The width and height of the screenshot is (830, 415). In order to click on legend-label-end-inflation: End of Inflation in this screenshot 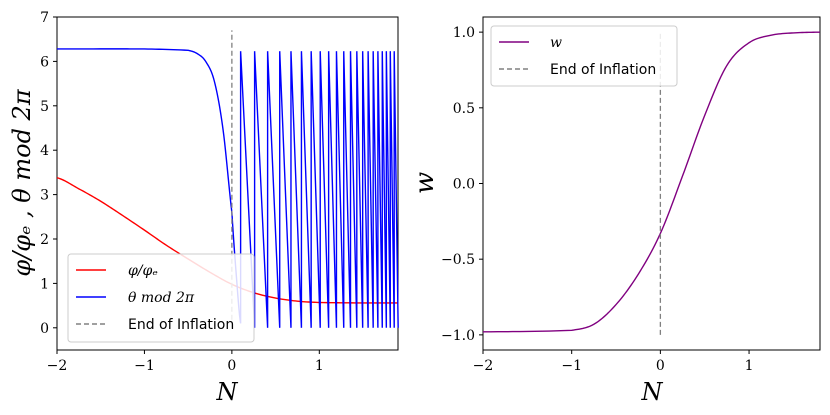, I will do `click(181, 325)`.